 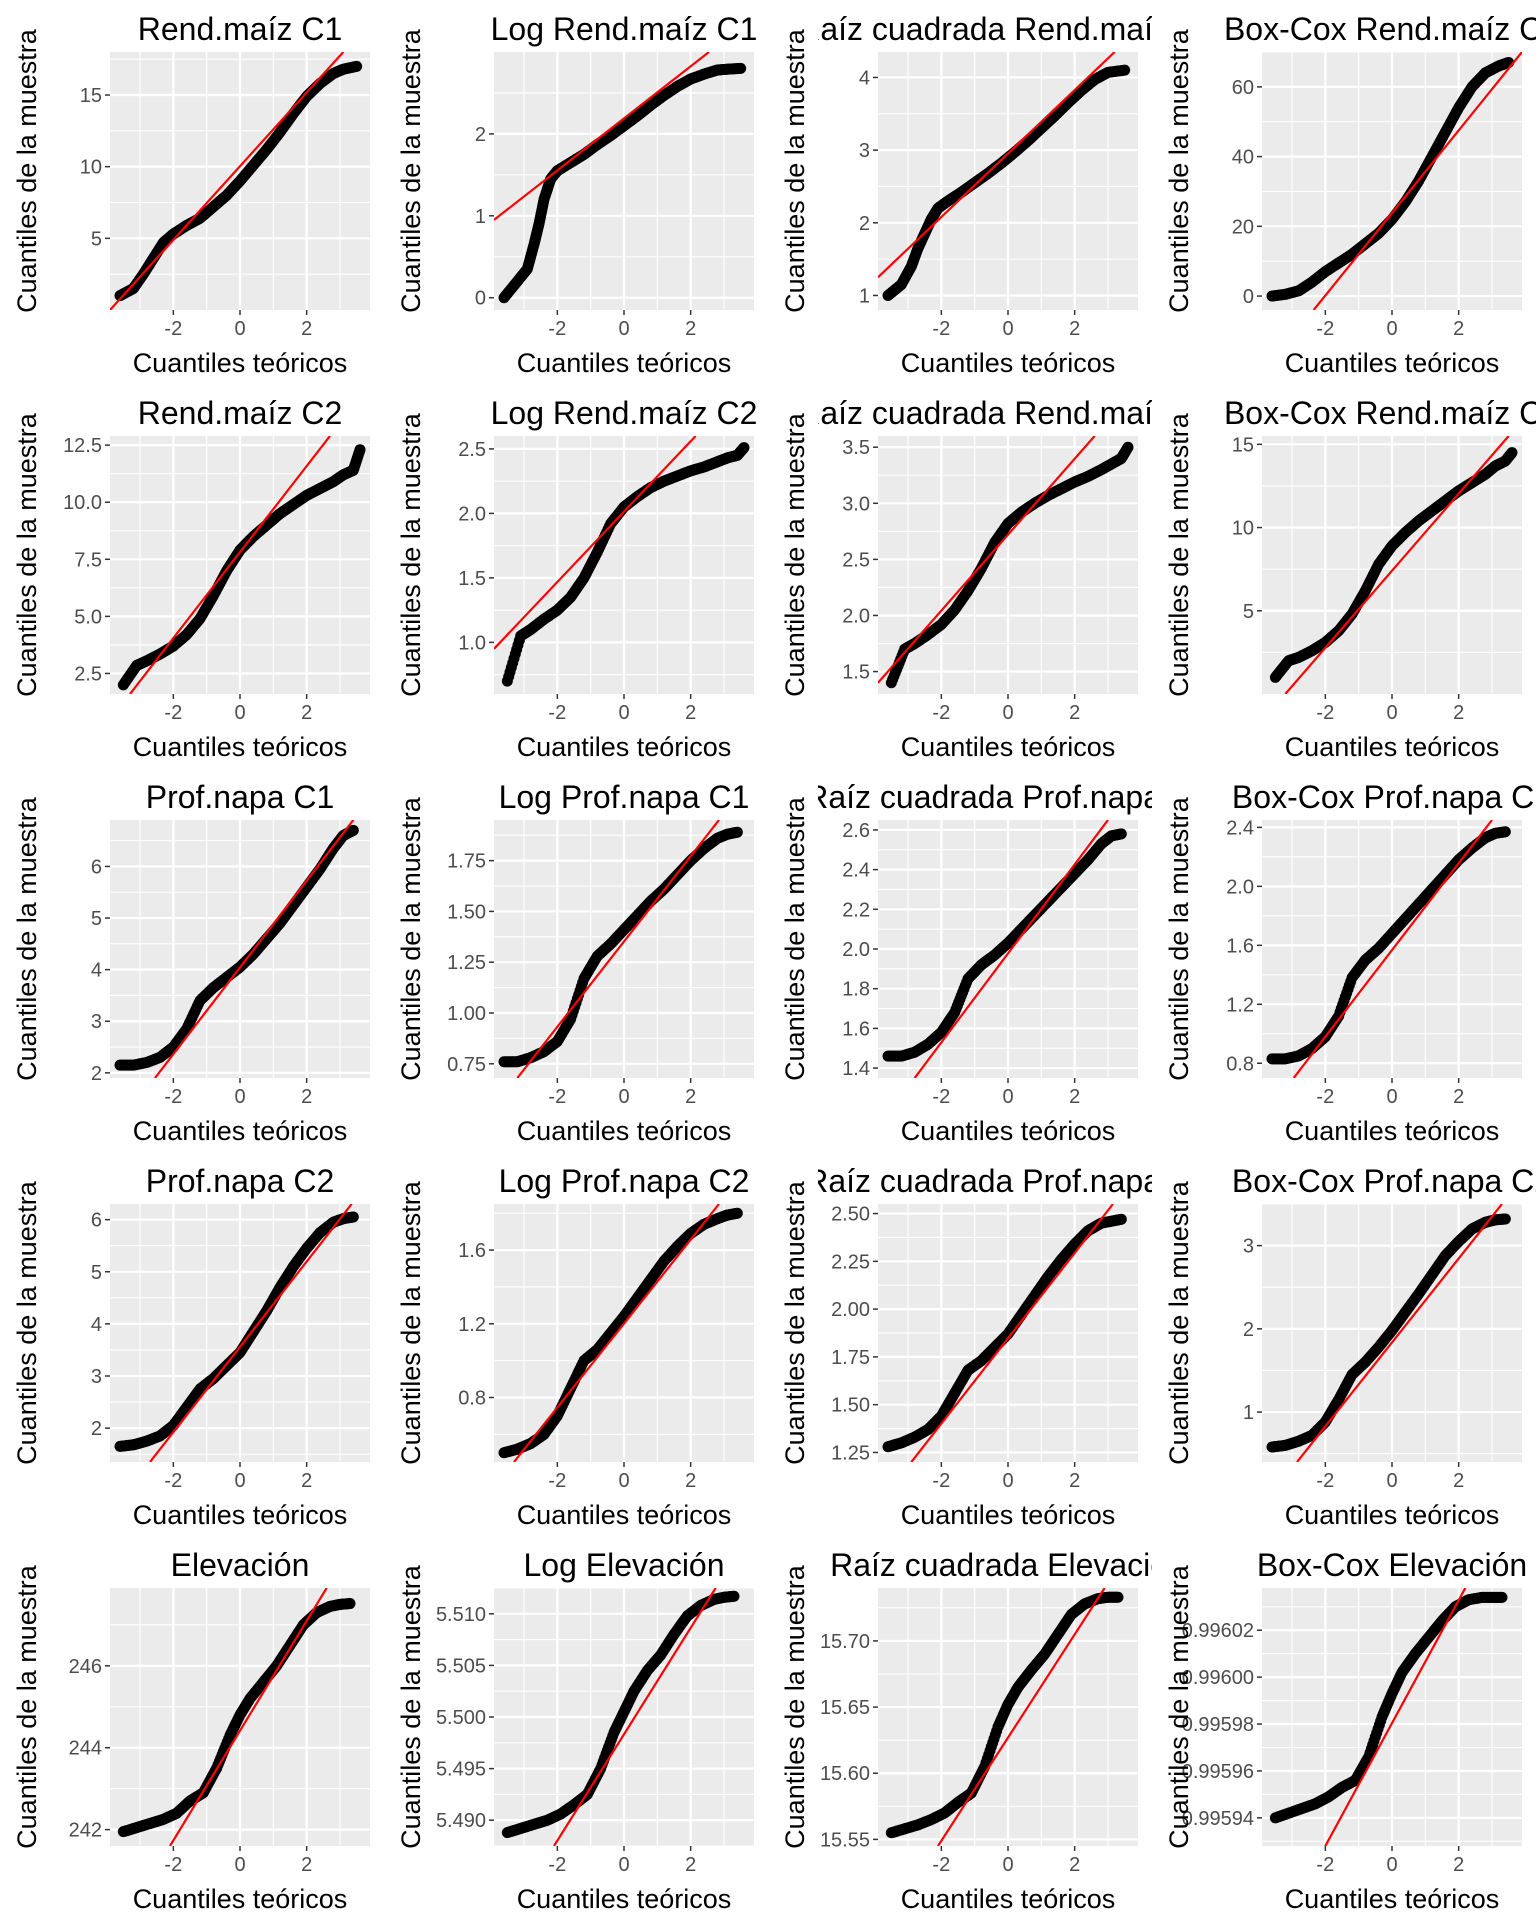 I want to click on y-tick-label: 0.8, so click(x=1240, y=1064).